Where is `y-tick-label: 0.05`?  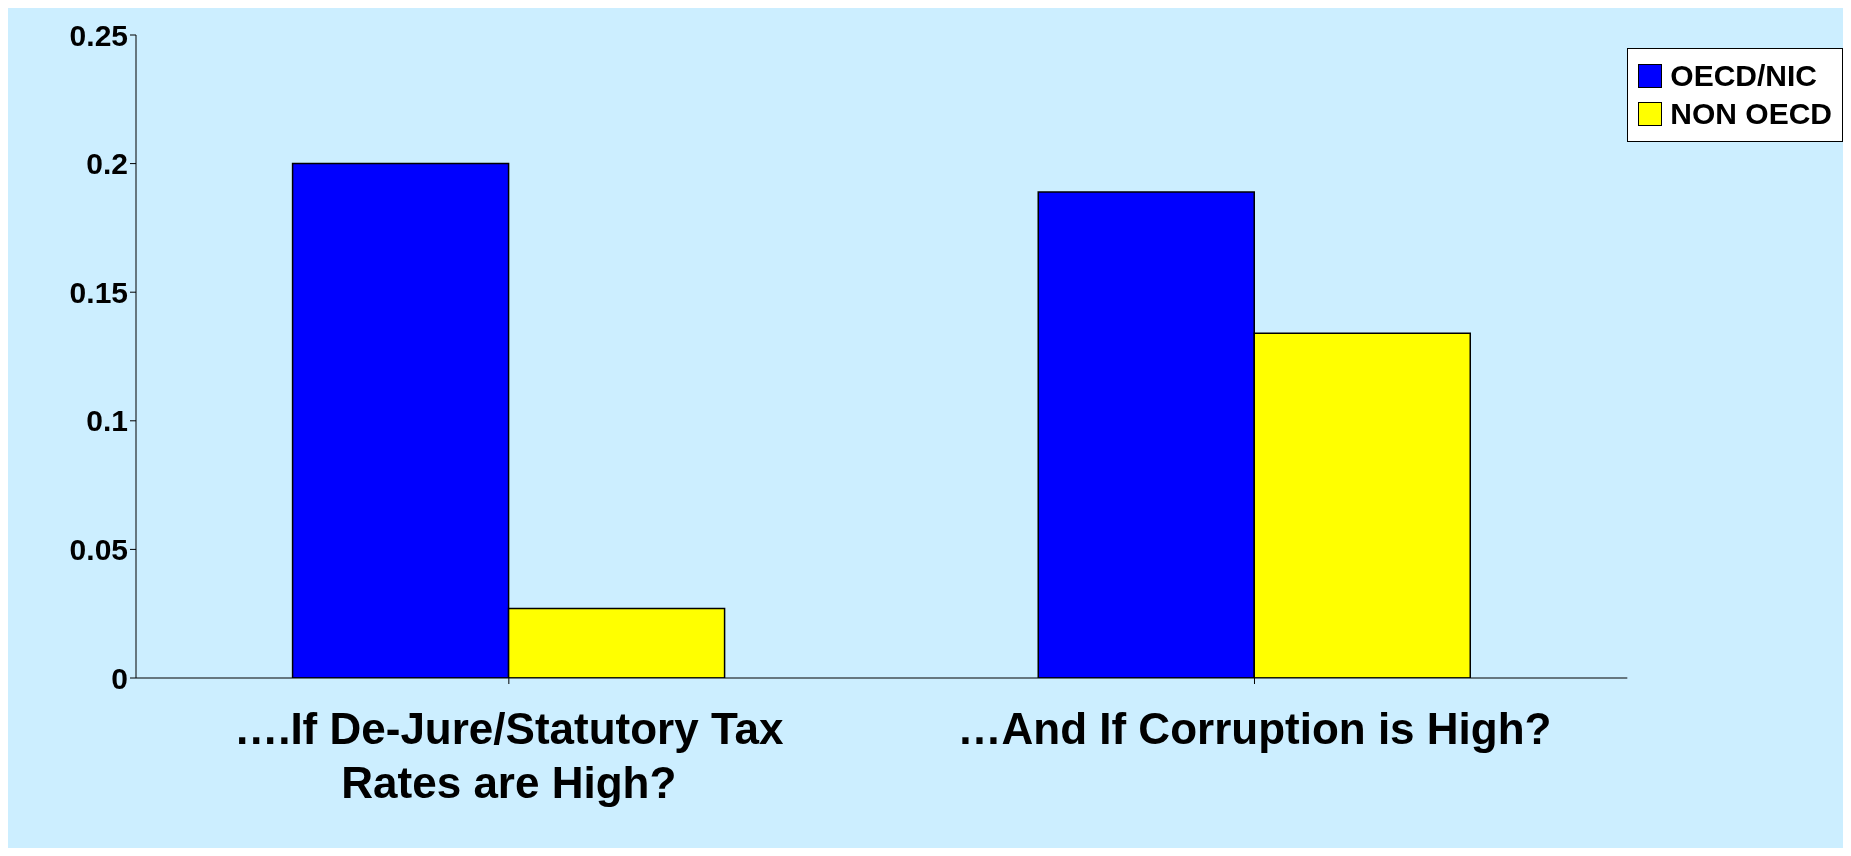
y-tick-label: 0.05 is located at coordinates (98, 550).